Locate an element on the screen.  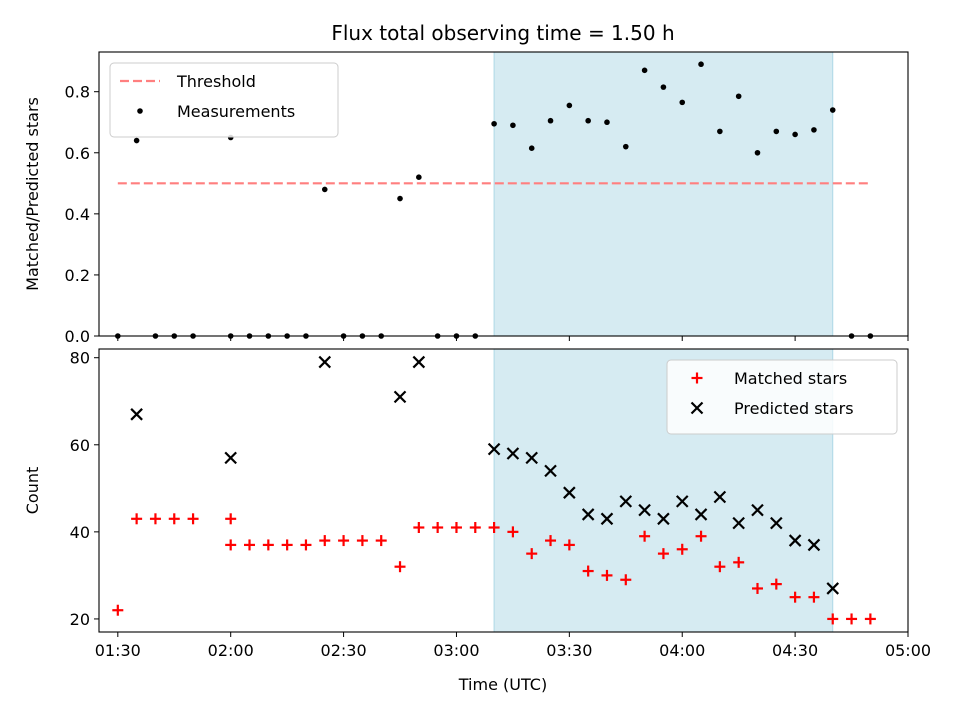
panel2-series2-point-19-b is located at coordinates (757, 510).